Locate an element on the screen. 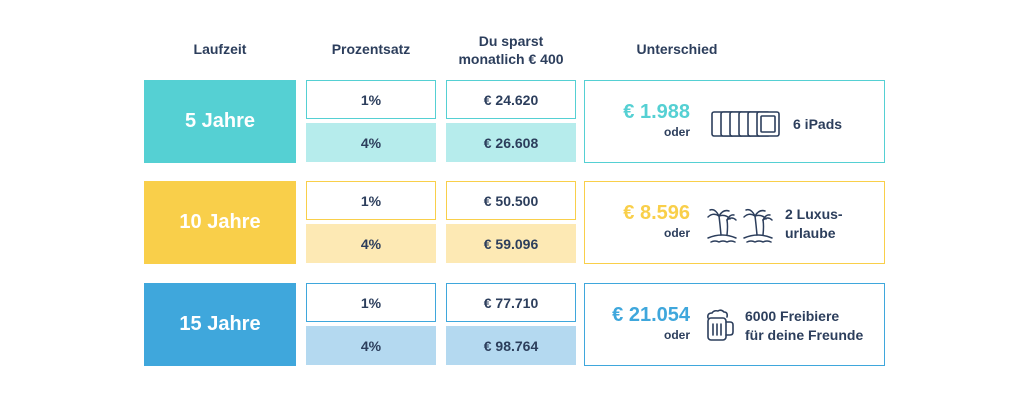 This screenshot has height=420, width=1028. header-du-sparst: Du sparst monatlich € 400 is located at coordinates (511, 50).